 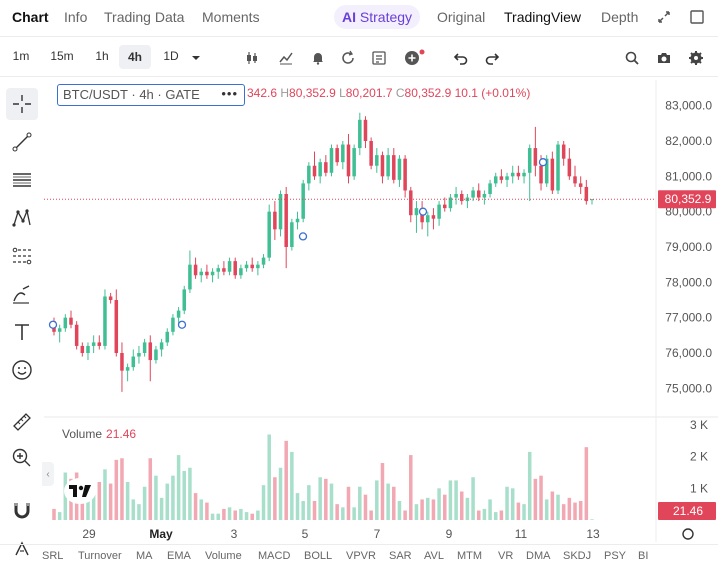 I want to click on indicator-bi: BI, so click(x=643, y=556).